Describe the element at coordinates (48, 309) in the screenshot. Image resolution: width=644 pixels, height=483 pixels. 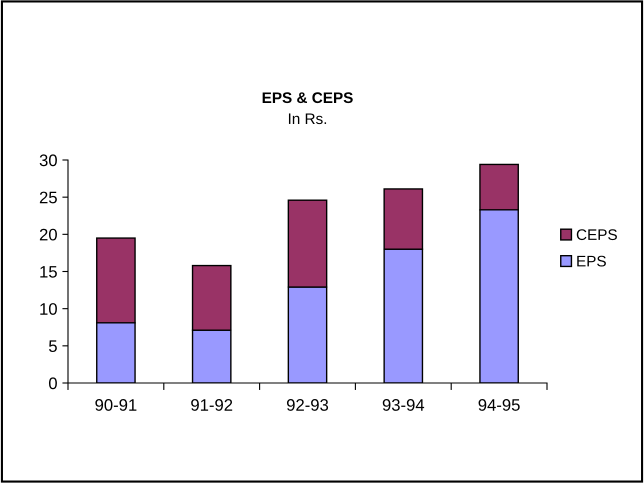
I see `y-tick-label: 10` at that location.